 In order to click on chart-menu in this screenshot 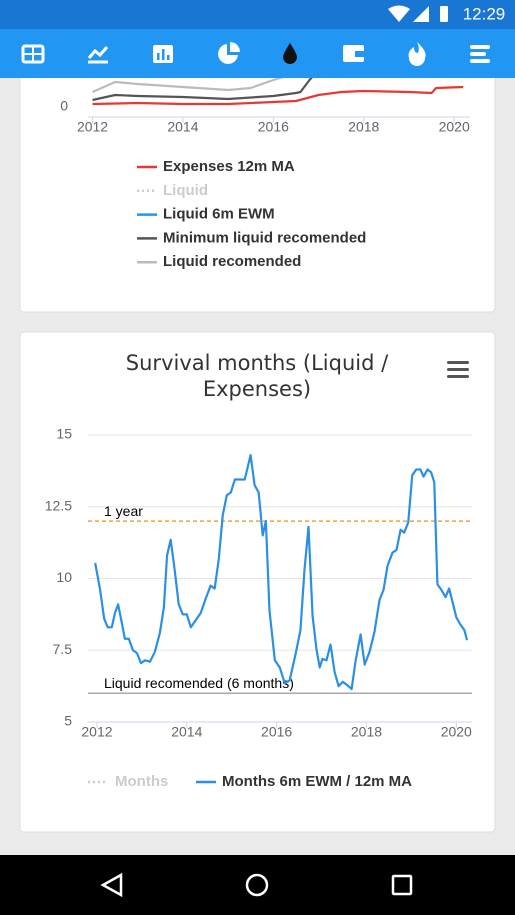, I will do `click(458, 369)`.